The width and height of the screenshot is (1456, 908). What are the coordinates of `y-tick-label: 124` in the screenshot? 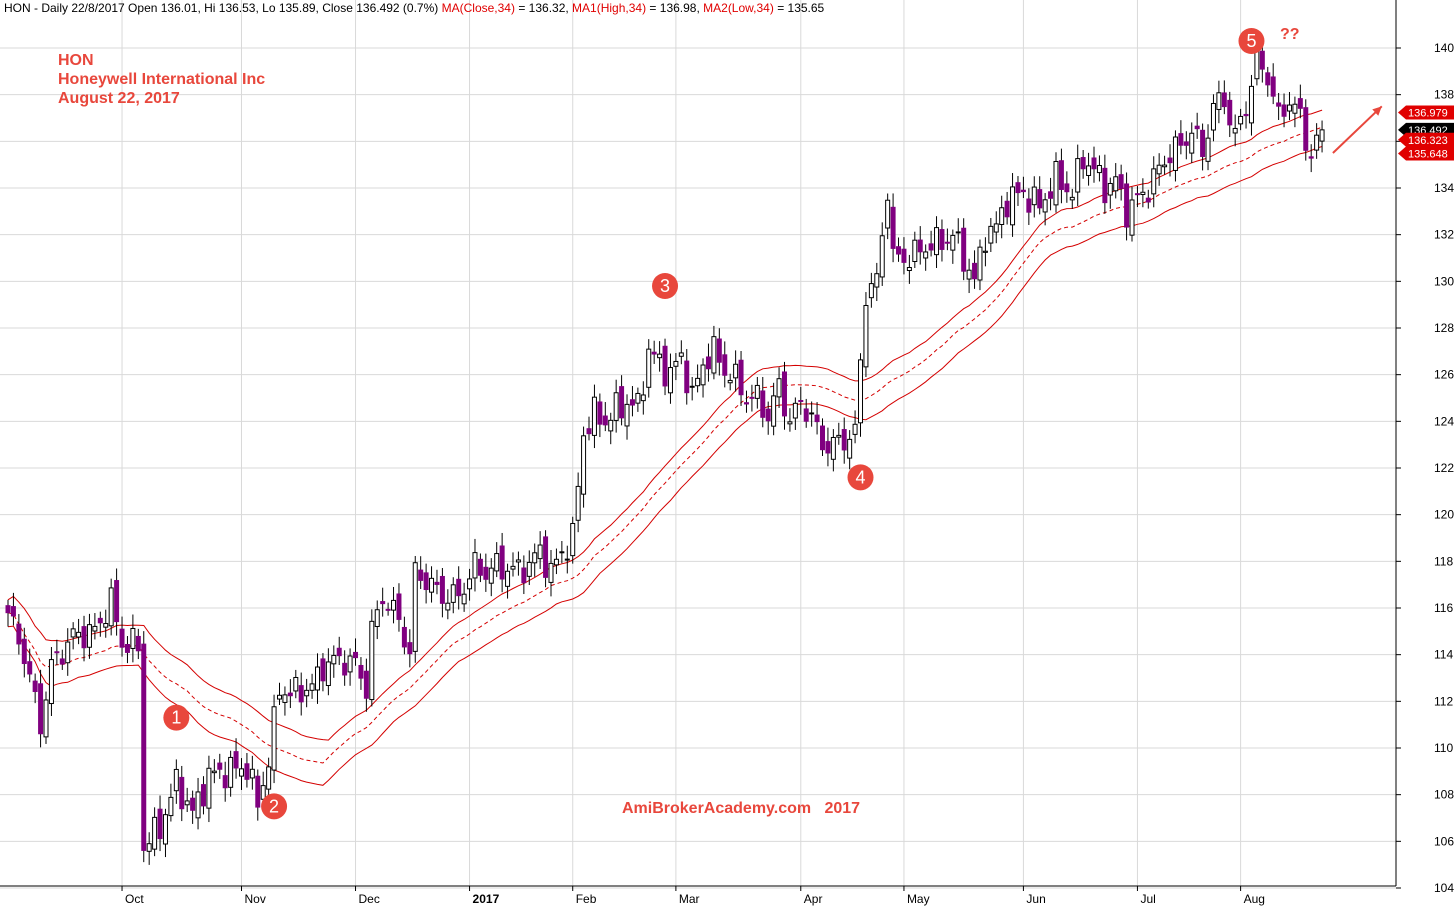 It's located at (1444, 421).